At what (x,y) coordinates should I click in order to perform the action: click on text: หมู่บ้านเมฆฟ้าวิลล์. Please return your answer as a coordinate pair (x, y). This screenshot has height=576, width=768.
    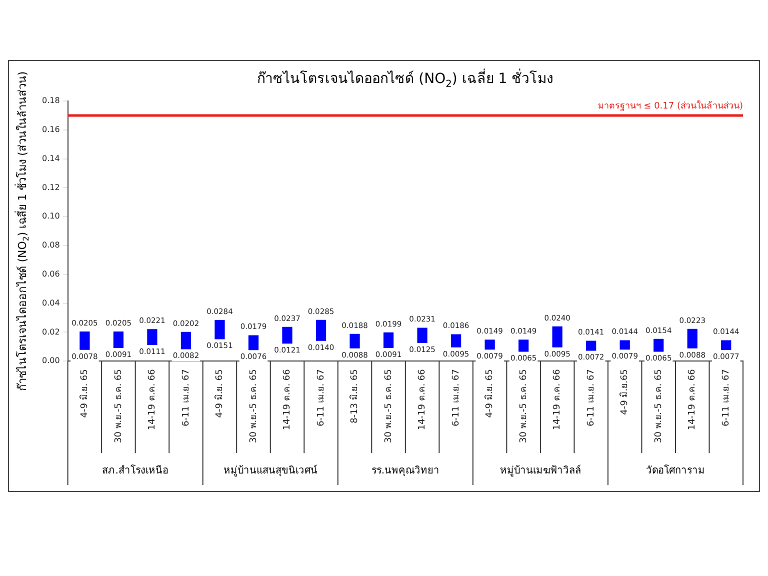
    Looking at the image, I should click on (540, 470).